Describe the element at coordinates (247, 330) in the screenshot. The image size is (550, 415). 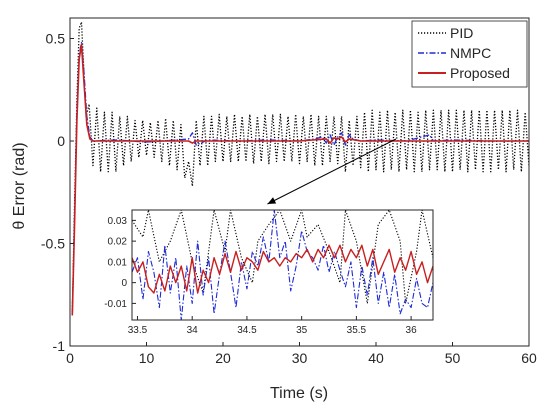
I see `inset-x-tick-label: 34.5` at that location.